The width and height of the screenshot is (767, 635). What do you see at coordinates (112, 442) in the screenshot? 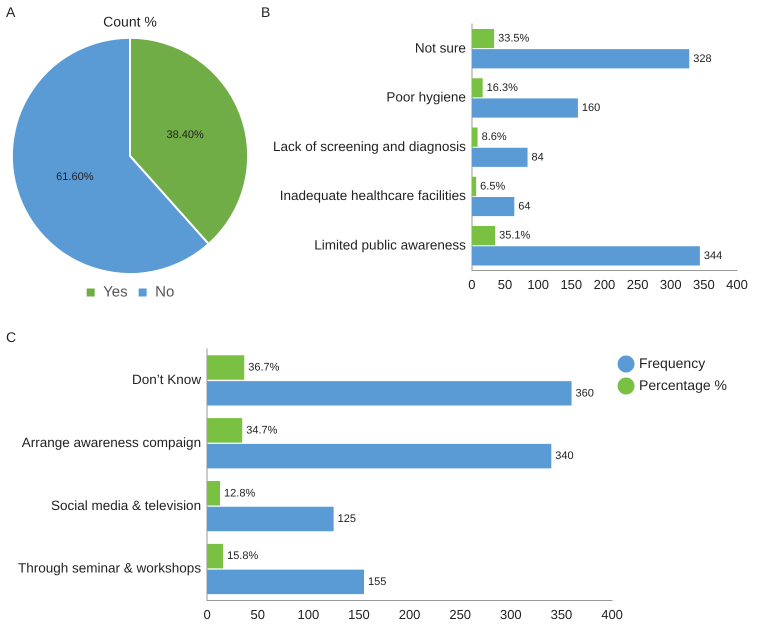
I see `y-tick-label: Arrange awareness compaign` at bounding box center [112, 442].